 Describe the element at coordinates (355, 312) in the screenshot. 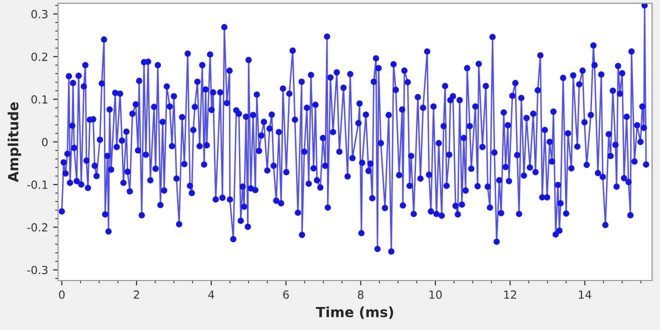

I see `x-axis-title: Time (ms)` at that location.